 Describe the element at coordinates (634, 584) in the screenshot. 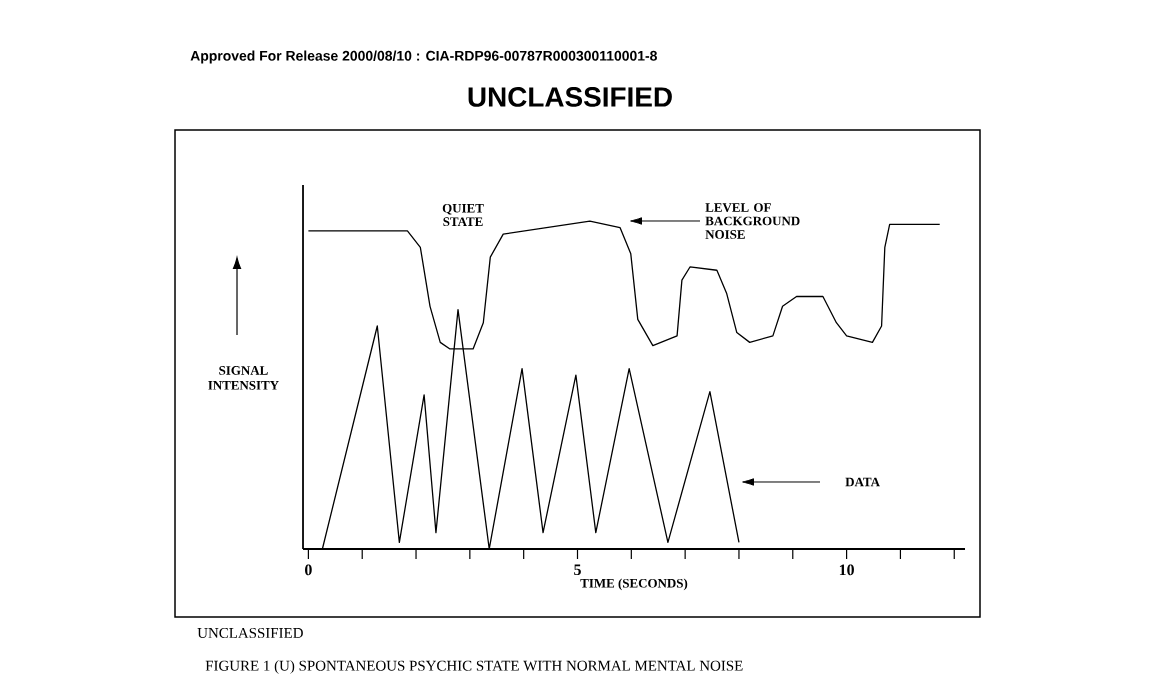

I see `x-axis-title: TIME (SECONDS)` at that location.